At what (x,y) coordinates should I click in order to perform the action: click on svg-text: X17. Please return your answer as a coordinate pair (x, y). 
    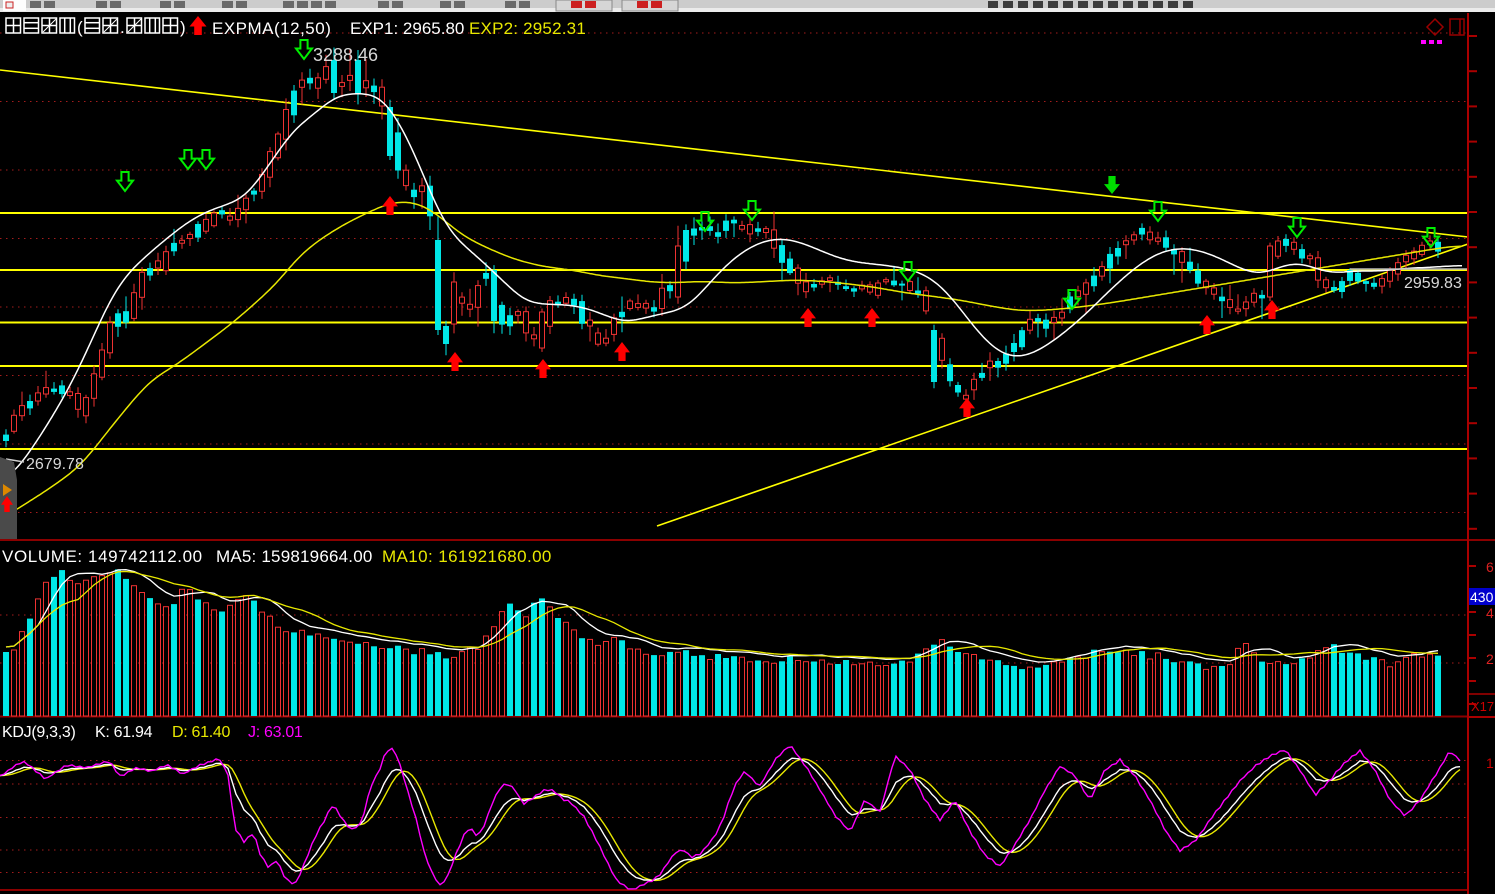
    Looking at the image, I should click on (1482, 706).